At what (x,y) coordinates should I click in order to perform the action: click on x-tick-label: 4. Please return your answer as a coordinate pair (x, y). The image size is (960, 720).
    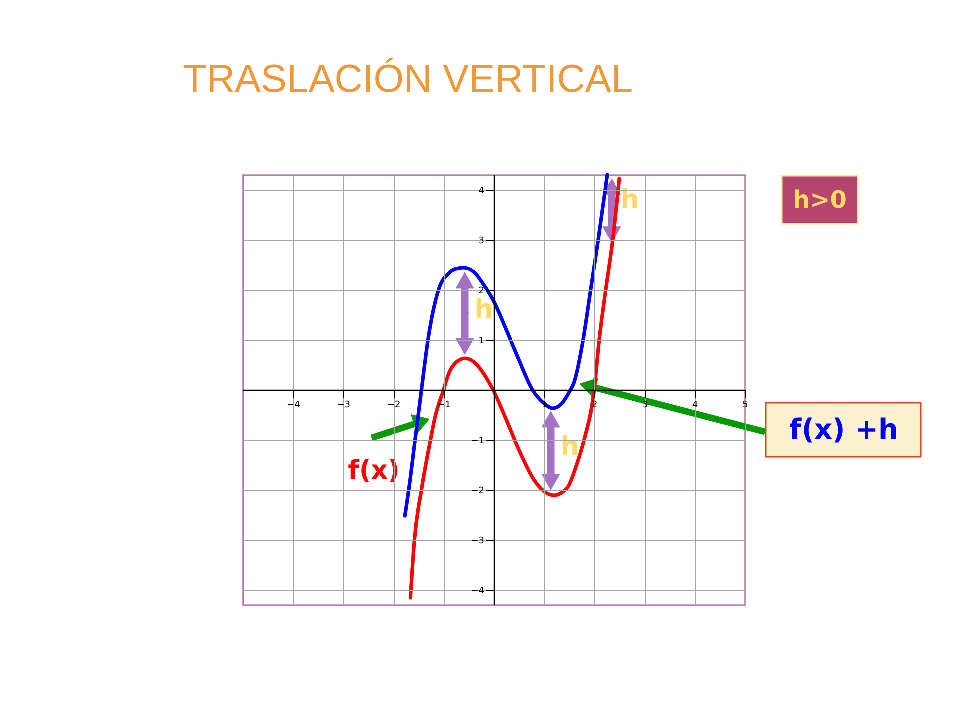
    Looking at the image, I should click on (695, 405).